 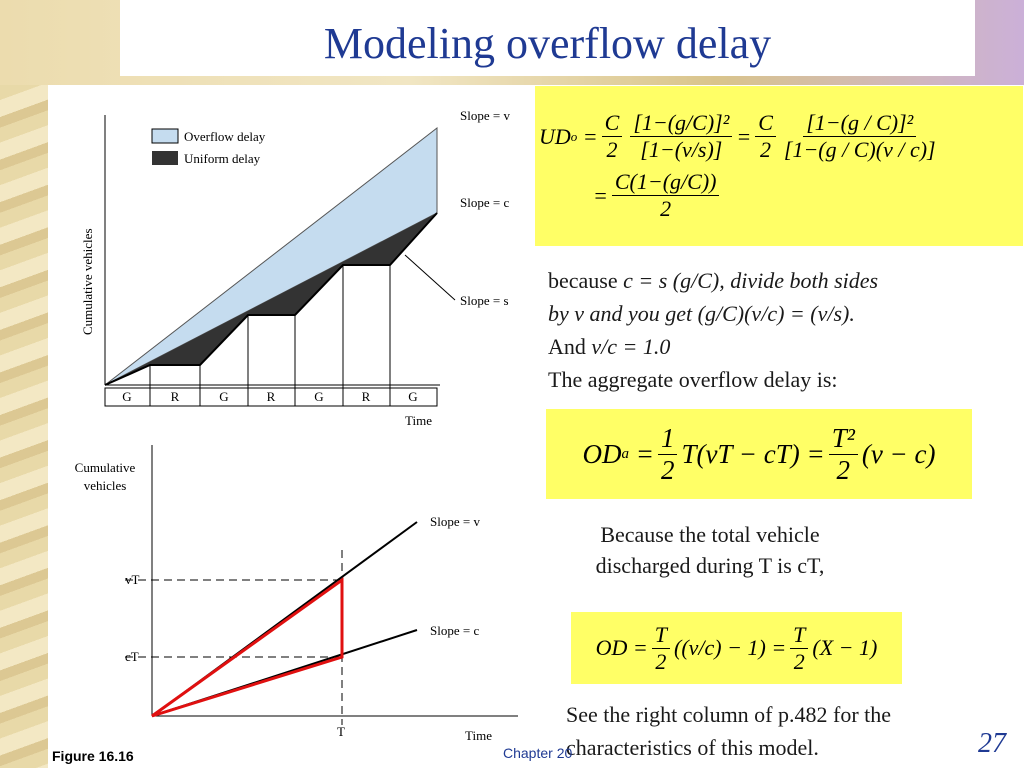 What do you see at coordinates (341, 731) in the screenshot?
I see `tick-label: T` at bounding box center [341, 731].